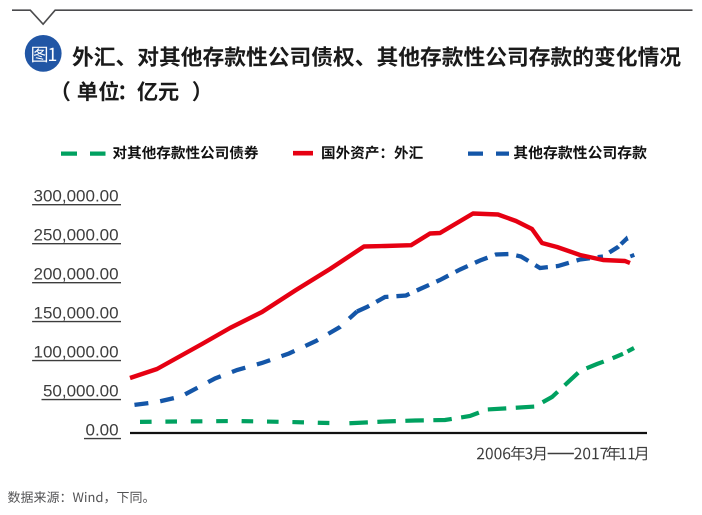  What do you see at coordinates (81, 391) in the screenshot?
I see `svg-text: 50,000.00` at bounding box center [81, 391].